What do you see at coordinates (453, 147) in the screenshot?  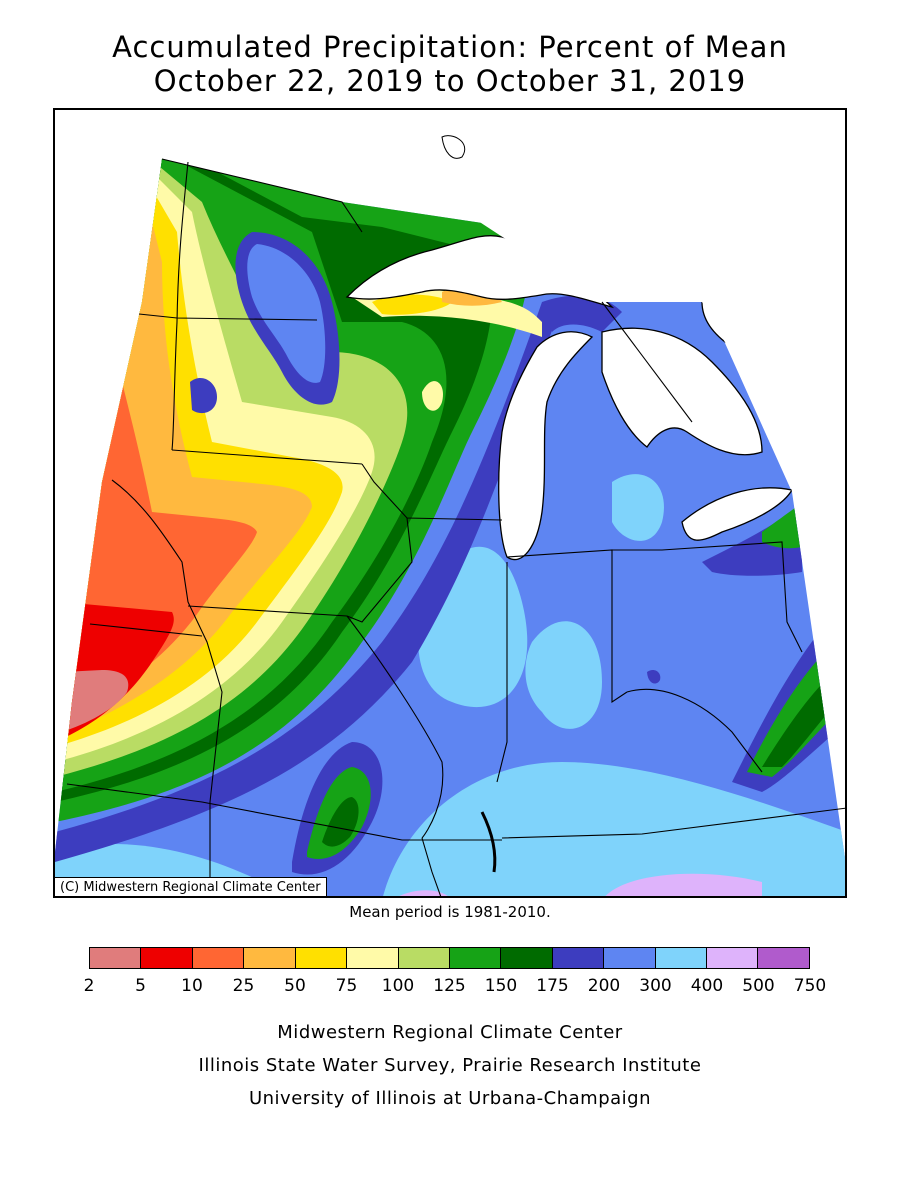 I see `isle-royale` at bounding box center [453, 147].